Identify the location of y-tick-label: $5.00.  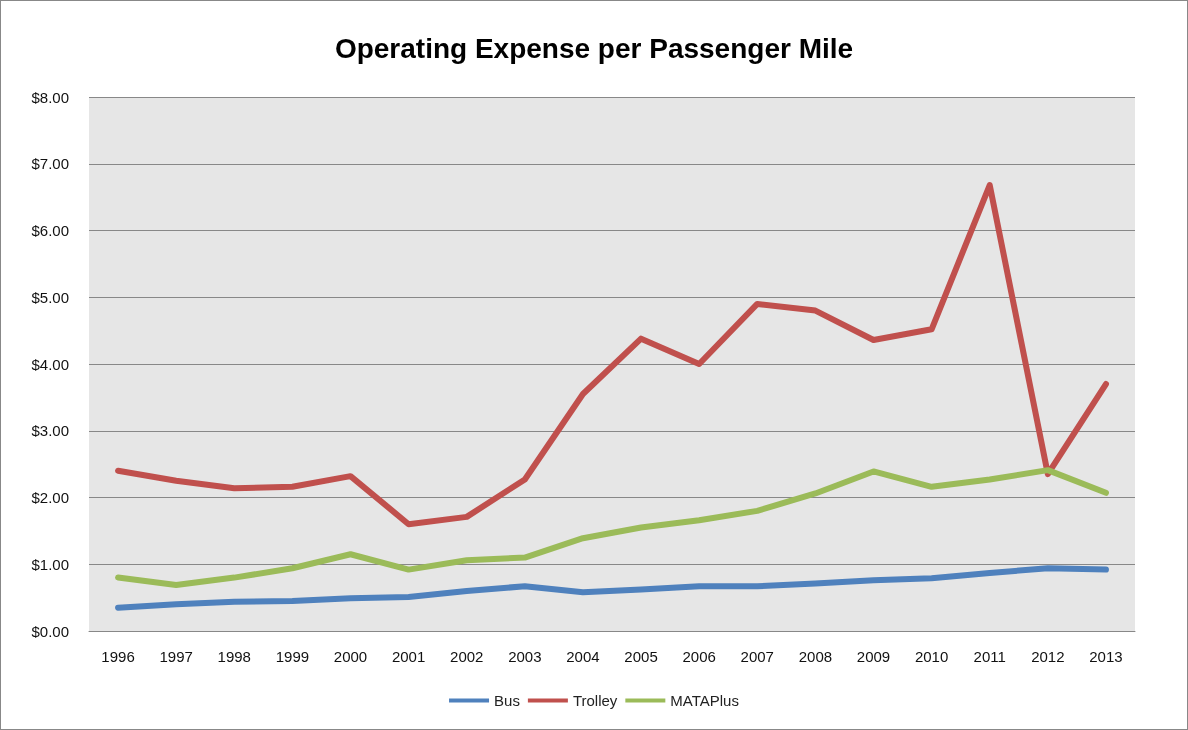
(50, 297).